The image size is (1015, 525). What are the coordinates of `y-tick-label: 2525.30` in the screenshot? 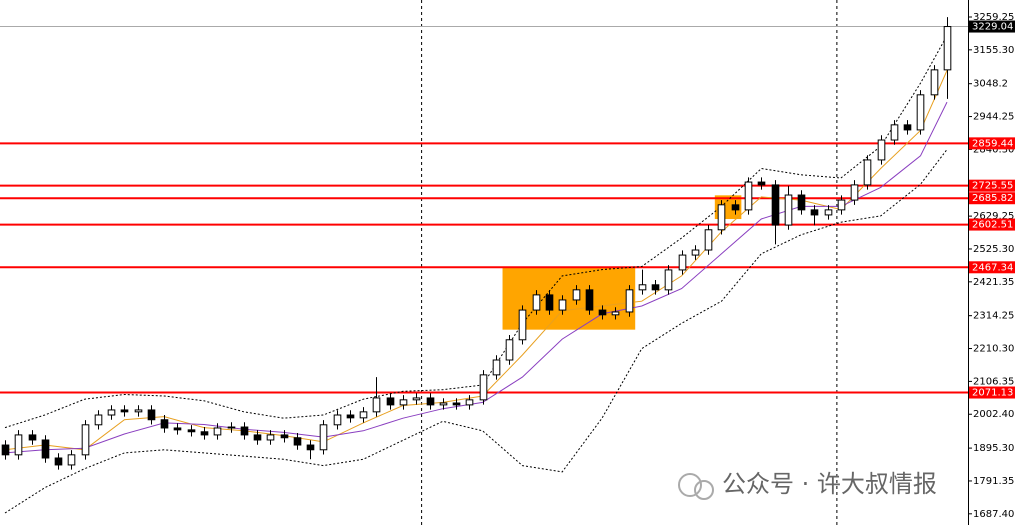 It's located at (993, 249).